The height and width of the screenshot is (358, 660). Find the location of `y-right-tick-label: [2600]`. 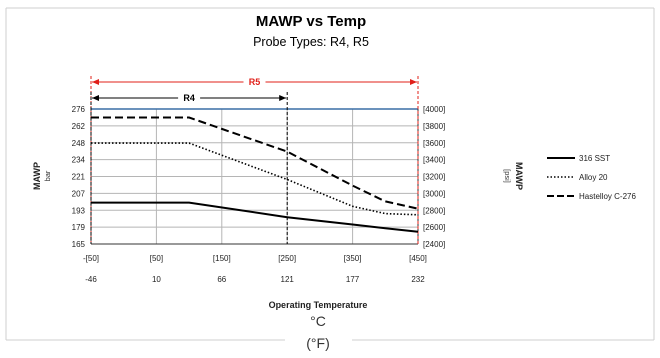

y-right-tick-label: [2600] is located at coordinates (434, 227).